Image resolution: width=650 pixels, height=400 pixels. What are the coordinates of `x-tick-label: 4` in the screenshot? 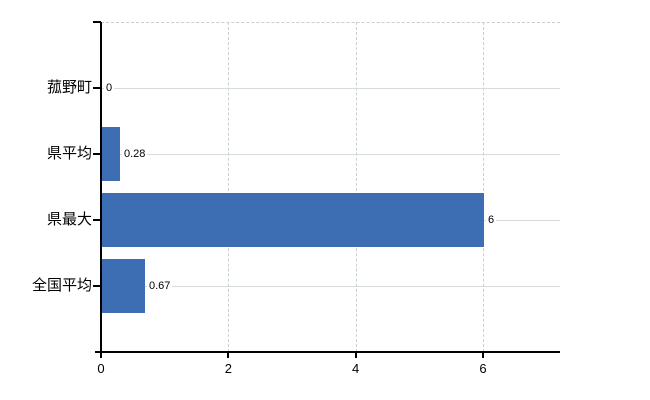 It's located at (356, 368).